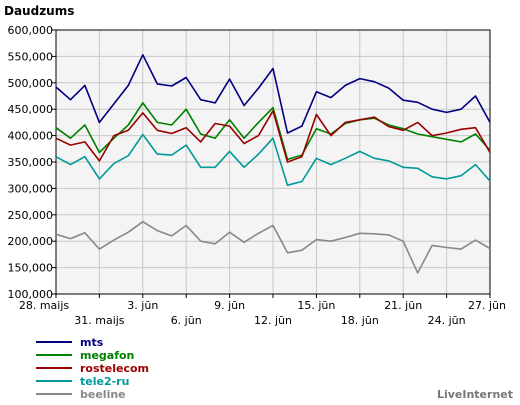  I want to click on y-tick-label: 150,000, so click(31, 268).